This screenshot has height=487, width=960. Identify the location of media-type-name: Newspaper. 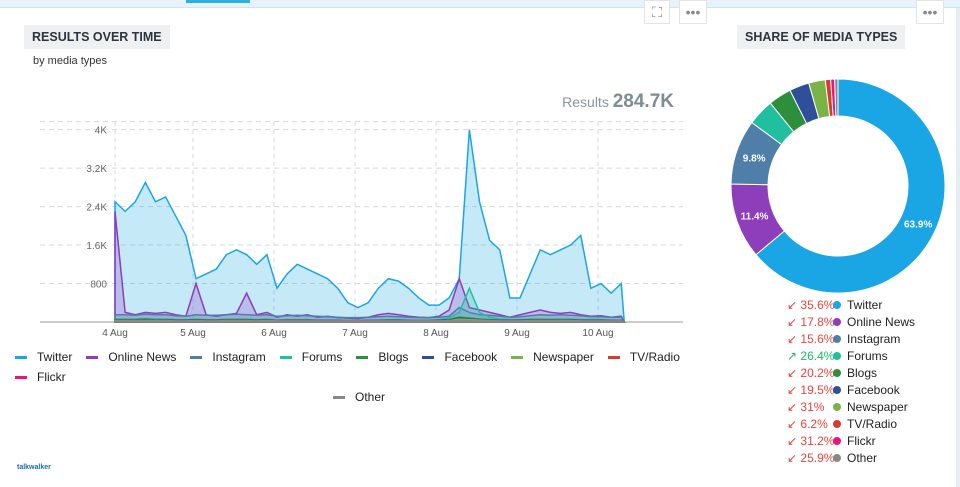
(877, 407).